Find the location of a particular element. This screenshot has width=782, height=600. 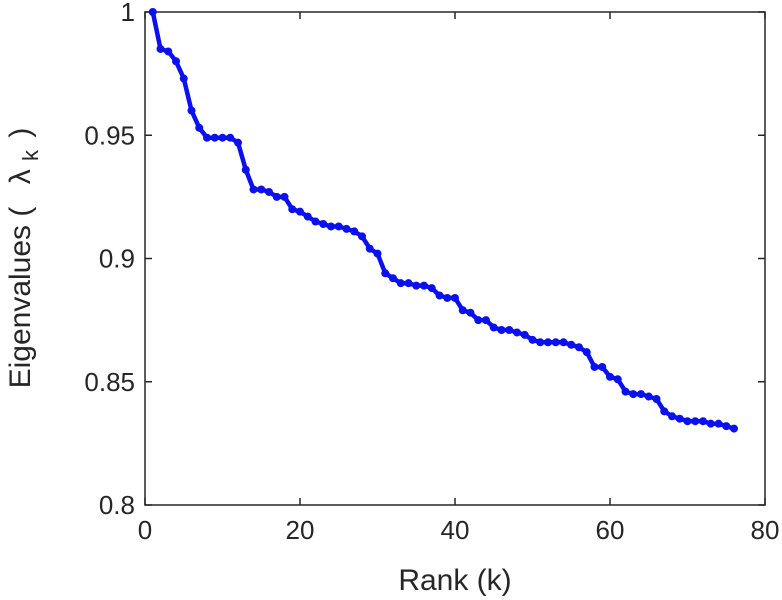

svg-text:Eigenvalues ( λ k: Eigenvalues ( λ k ) is located at coordinates (24, 258).